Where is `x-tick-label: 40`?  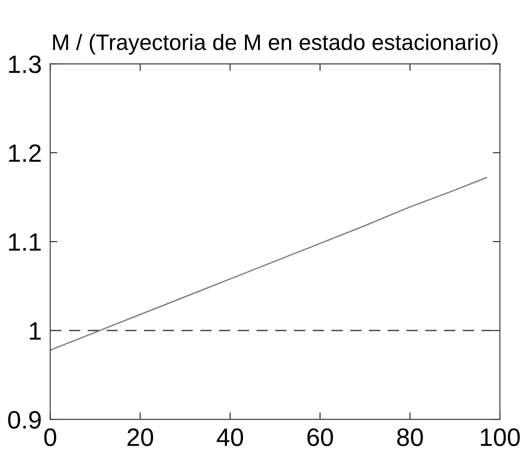
x-tick-label: 40 is located at coordinates (230, 437).